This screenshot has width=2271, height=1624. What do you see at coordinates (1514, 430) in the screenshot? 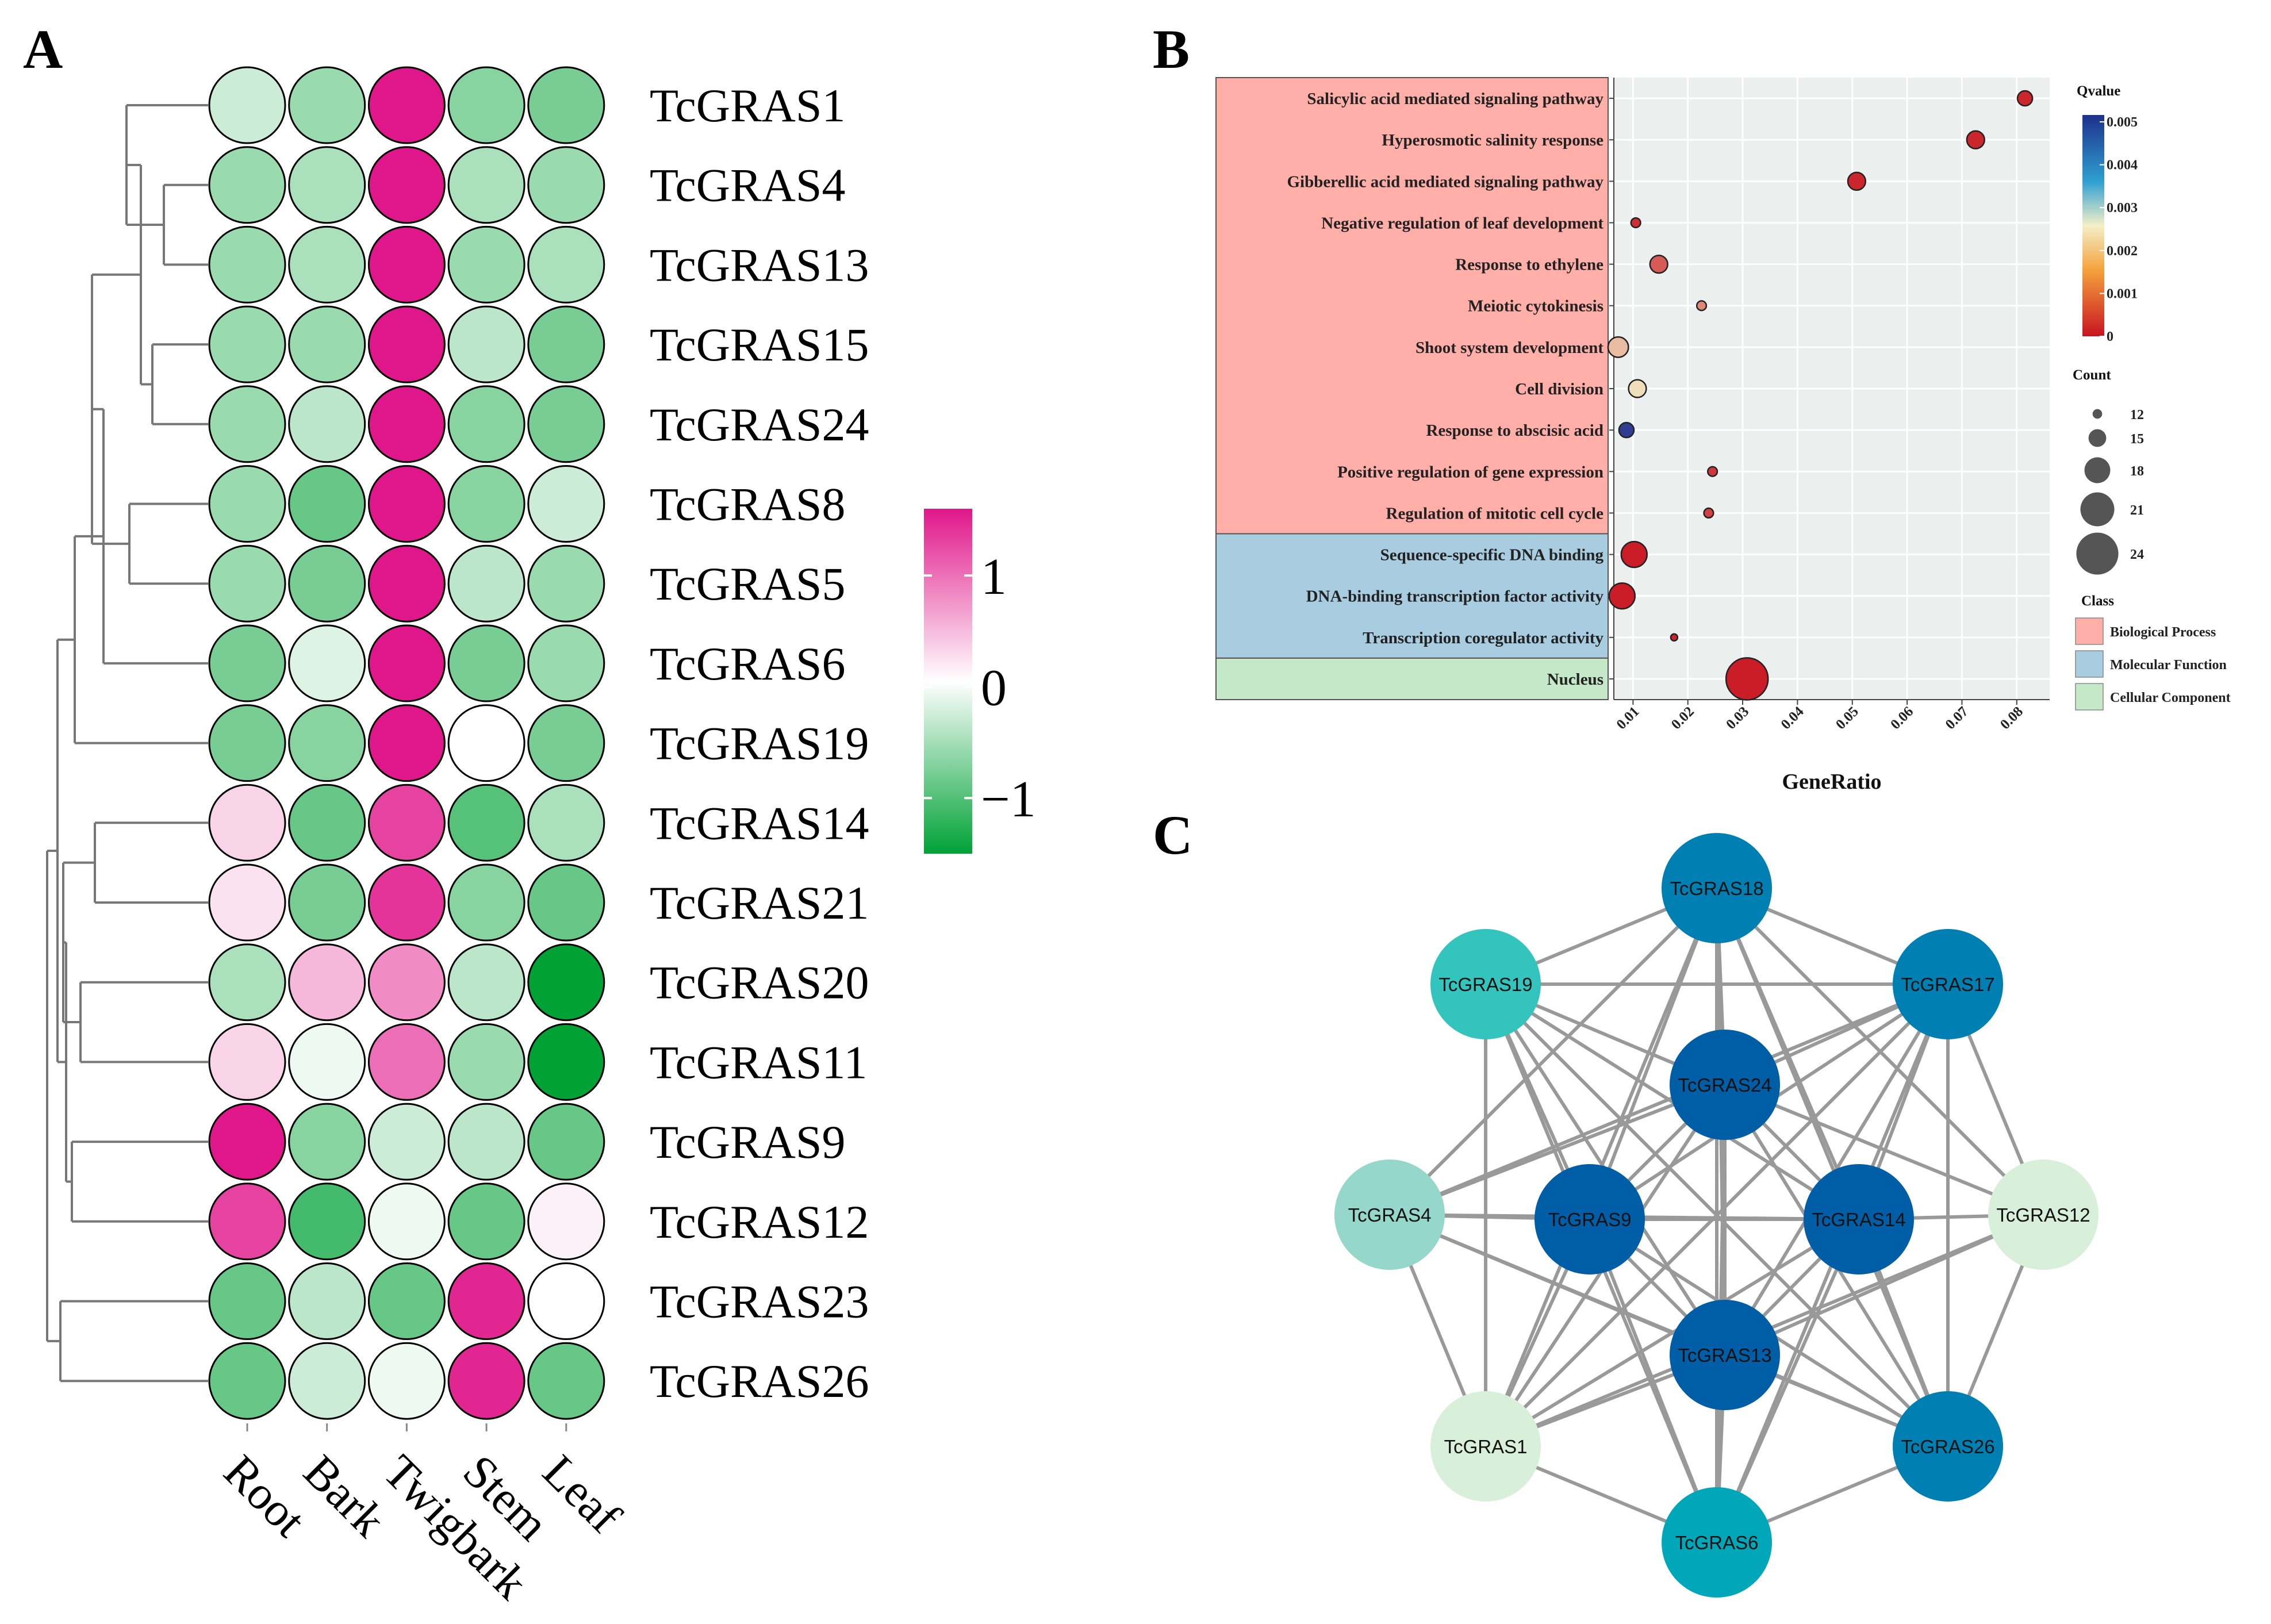
I see `go-term-label: Response to abscisic acid` at bounding box center [1514, 430].